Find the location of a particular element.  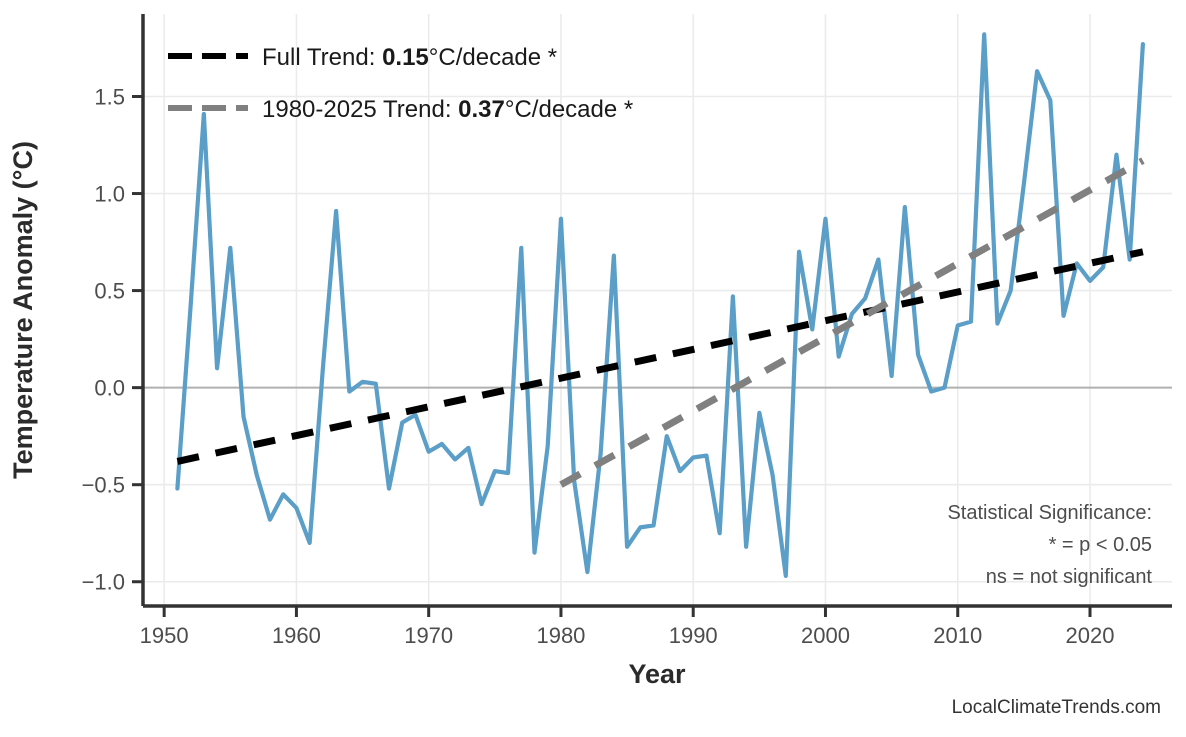

x-axis-label: Year is located at coordinates (657, 674).